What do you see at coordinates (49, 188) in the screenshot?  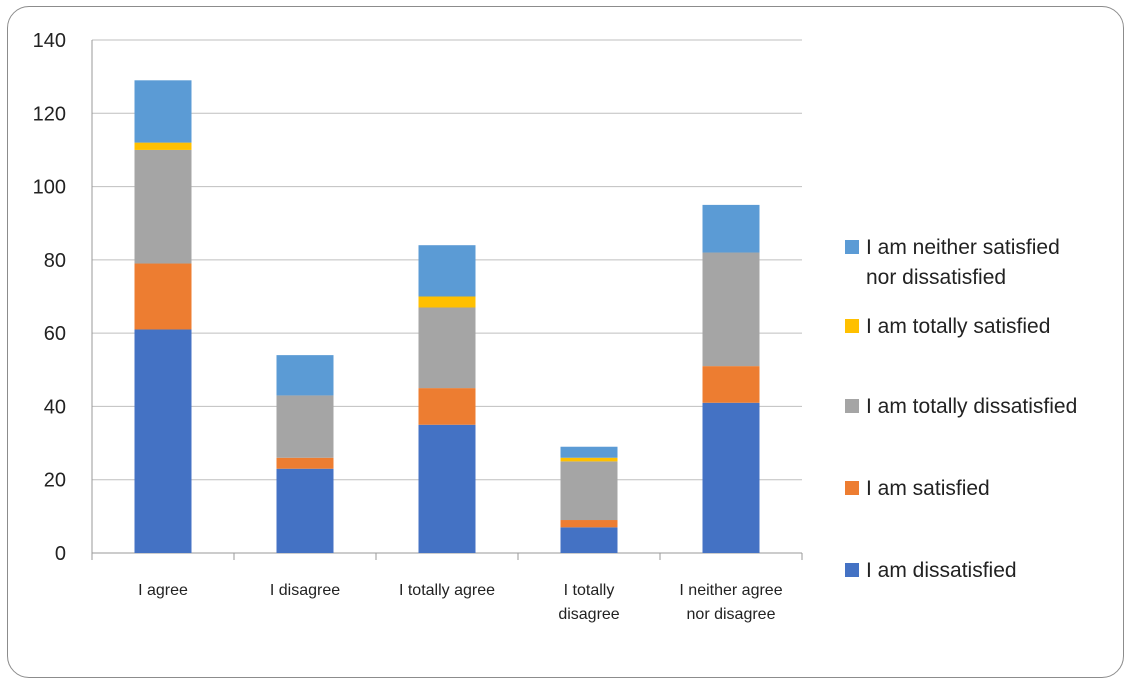 I see `y-tick-label: 100` at bounding box center [49, 188].